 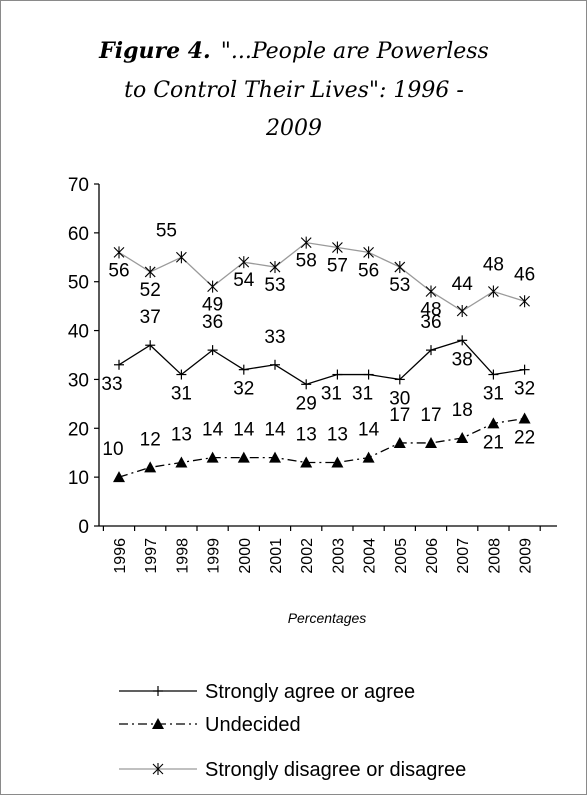 What do you see at coordinates (244, 280) in the screenshot?
I see `series-3-data-label: 54` at bounding box center [244, 280].